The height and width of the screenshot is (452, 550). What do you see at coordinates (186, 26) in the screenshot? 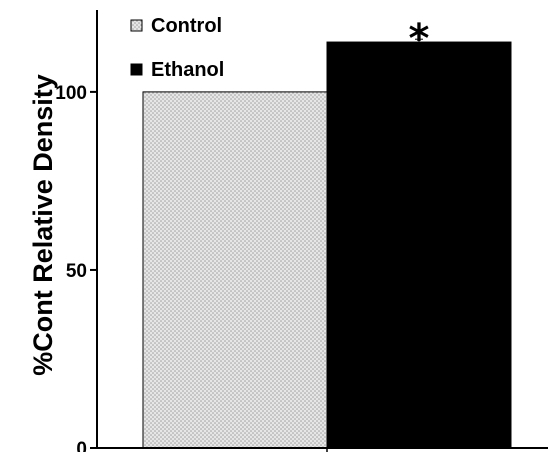
I see `legend-label-control: Control` at bounding box center [186, 26].